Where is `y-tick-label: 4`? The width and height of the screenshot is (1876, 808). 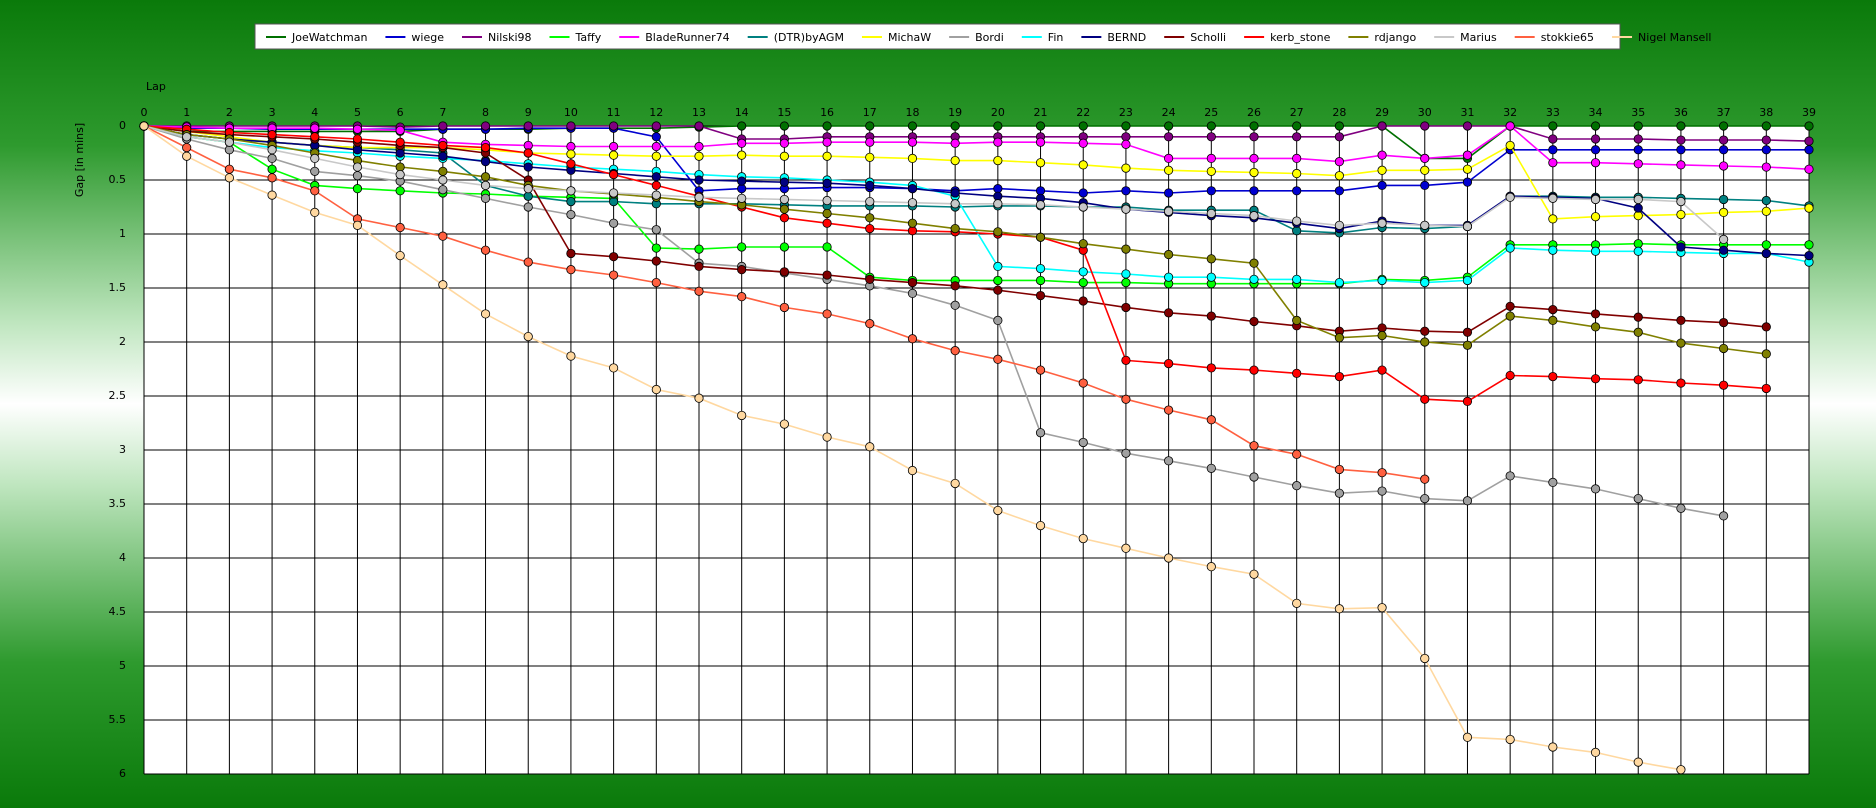
y-tick-label: 4 is located at coordinates (122, 557).